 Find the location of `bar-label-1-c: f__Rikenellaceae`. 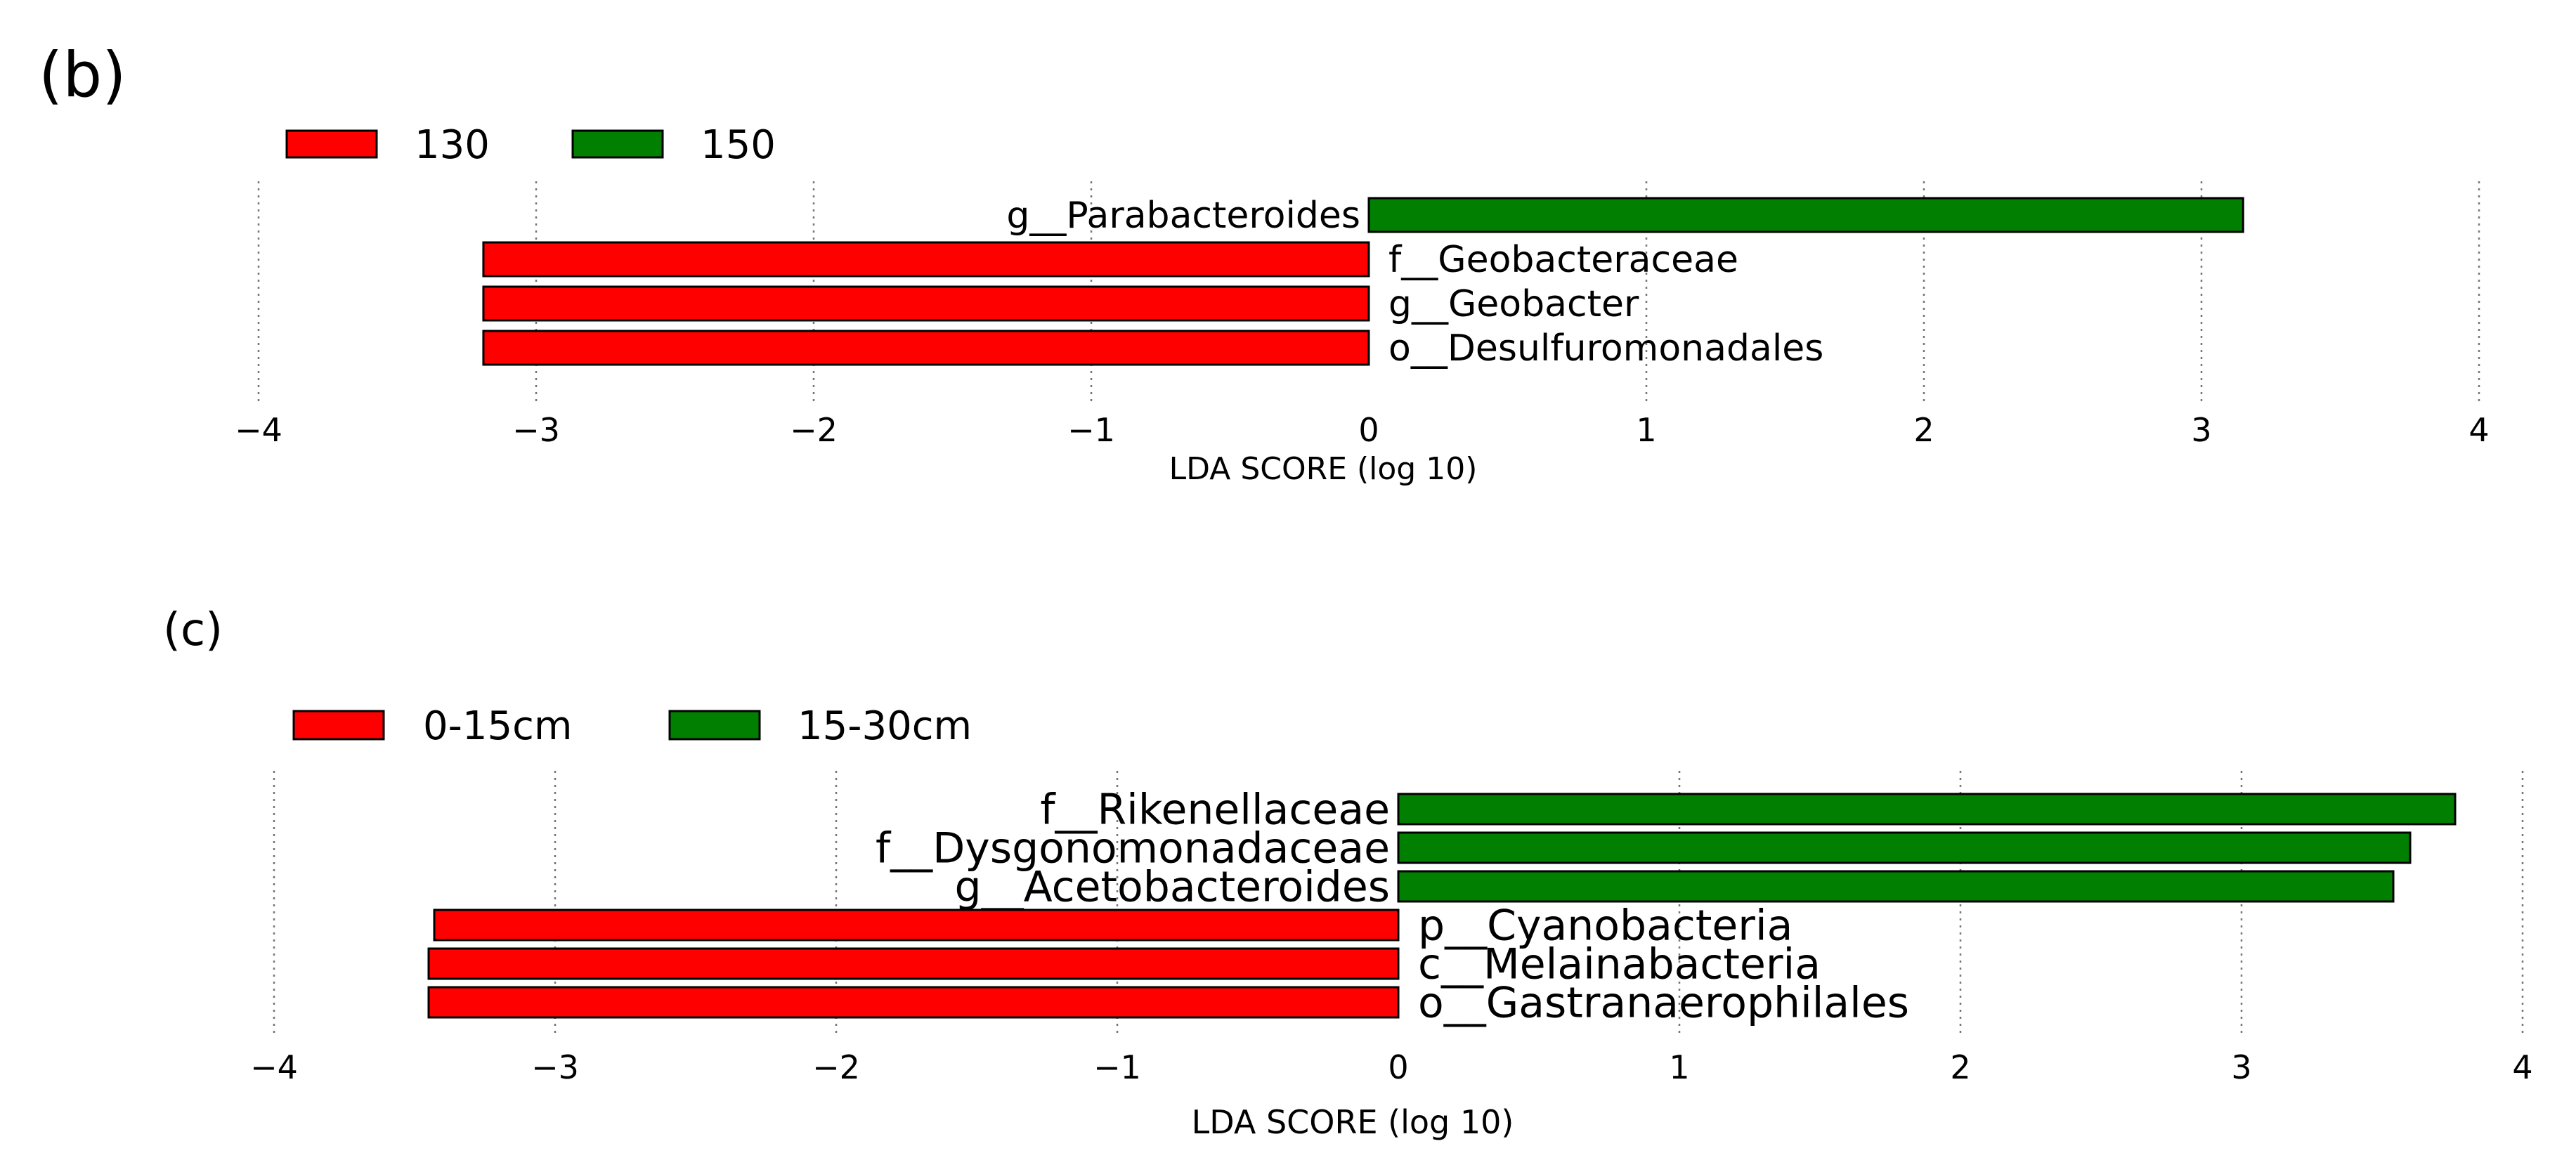

bar-label-1-c: f__Rikenellaceae is located at coordinates (1215, 810).